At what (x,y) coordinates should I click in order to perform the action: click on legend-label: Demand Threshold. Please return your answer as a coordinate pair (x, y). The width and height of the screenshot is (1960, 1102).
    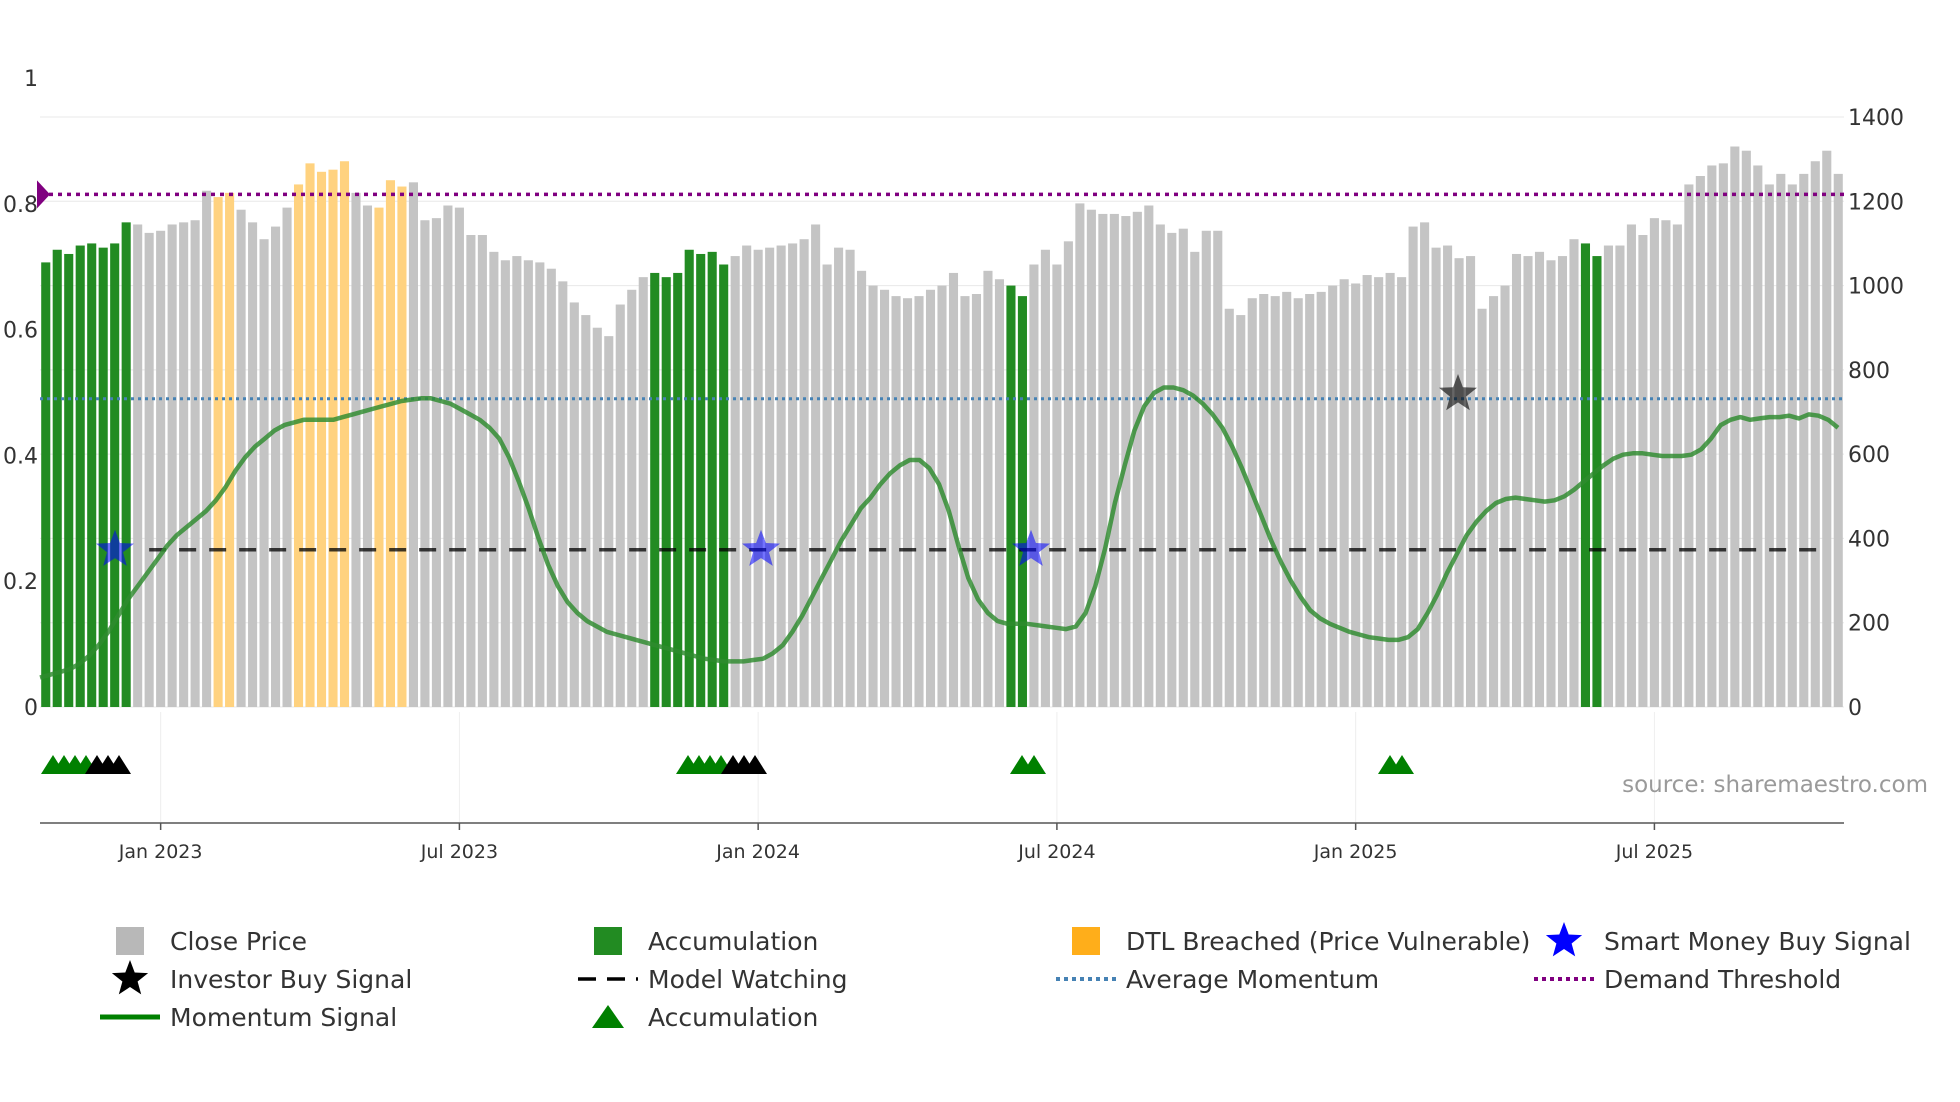
    Looking at the image, I should click on (1722, 979).